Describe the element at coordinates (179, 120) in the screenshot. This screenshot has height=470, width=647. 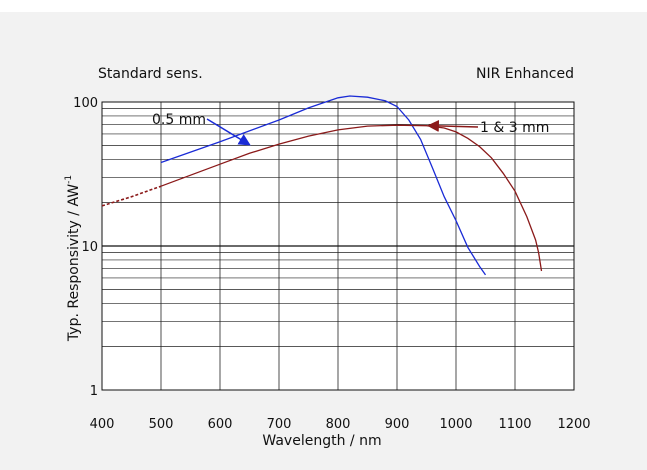
I see `annotation-0-5-mm: 0.5 mm` at that location.